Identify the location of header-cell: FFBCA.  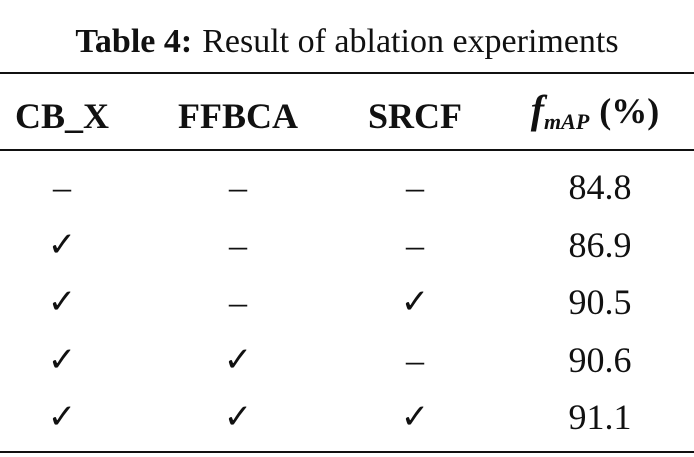
(238, 116).